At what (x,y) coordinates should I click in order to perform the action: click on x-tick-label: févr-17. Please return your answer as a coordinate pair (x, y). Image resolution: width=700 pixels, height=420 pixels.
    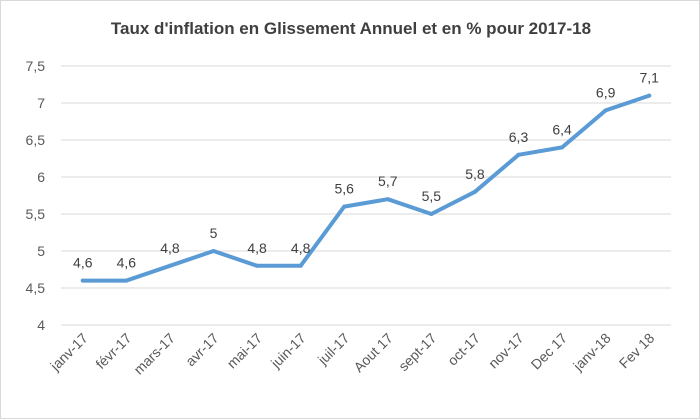
    Looking at the image, I should click on (113, 351).